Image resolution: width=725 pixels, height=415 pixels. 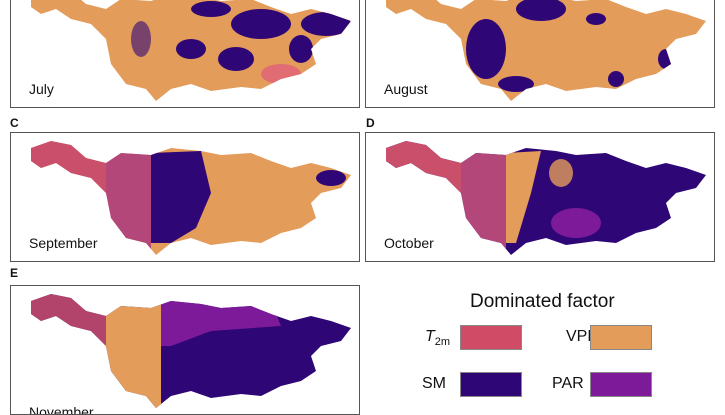 I want to click on legend-label-subscript: 2m, so click(x=442, y=342).